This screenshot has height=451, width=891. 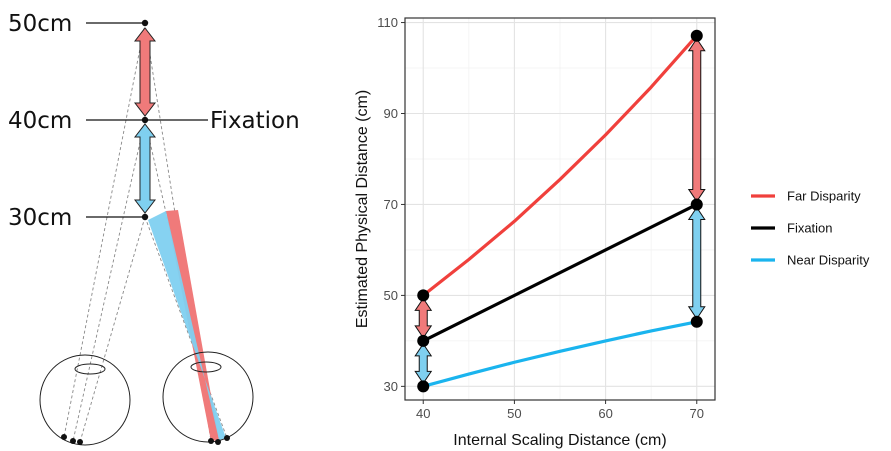 I want to click on far-disparity-arrow, so click(x=145, y=72).